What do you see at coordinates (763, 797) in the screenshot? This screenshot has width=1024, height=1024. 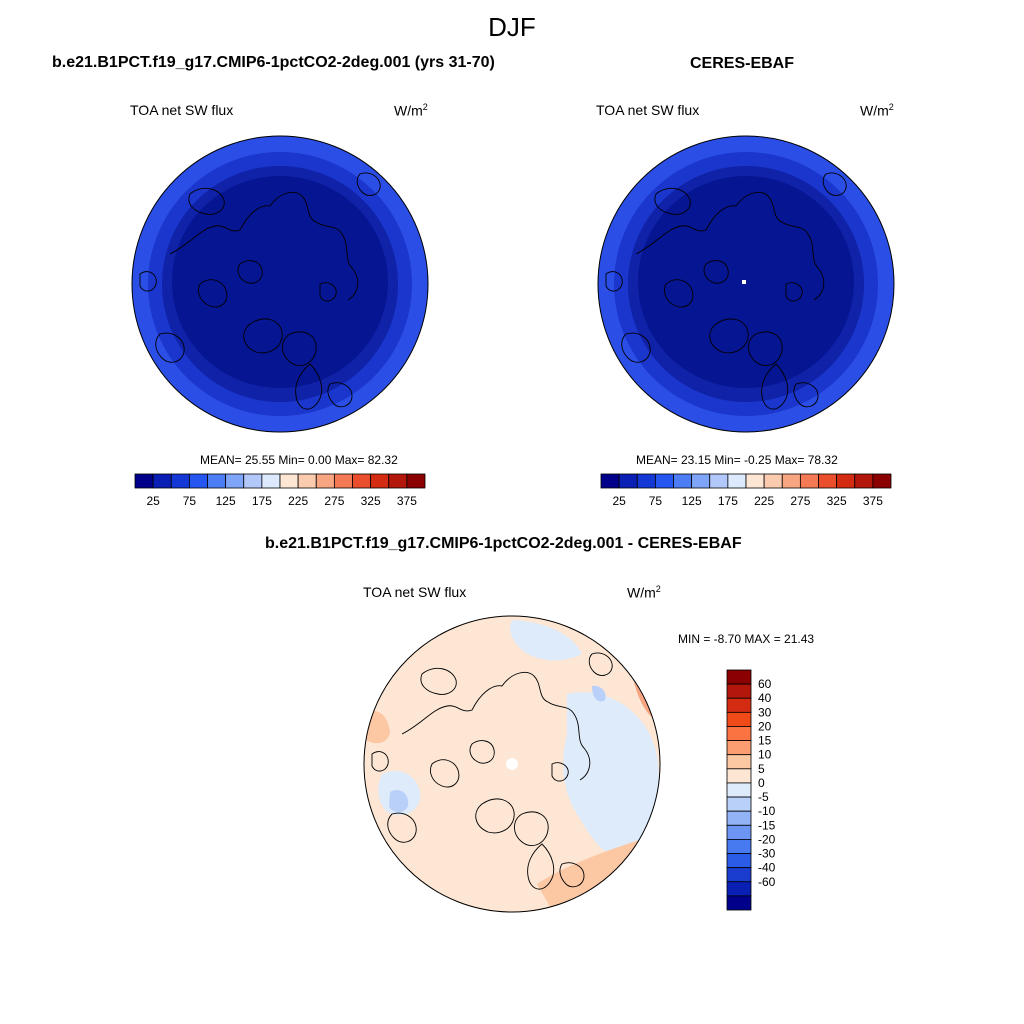 I see `diff-colorbar-tick-label: -5` at bounding box center [763, 797].